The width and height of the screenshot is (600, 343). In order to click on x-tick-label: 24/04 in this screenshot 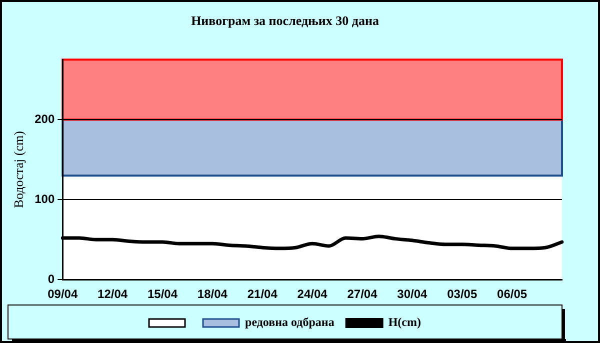, I will do `click(312, 294)`.